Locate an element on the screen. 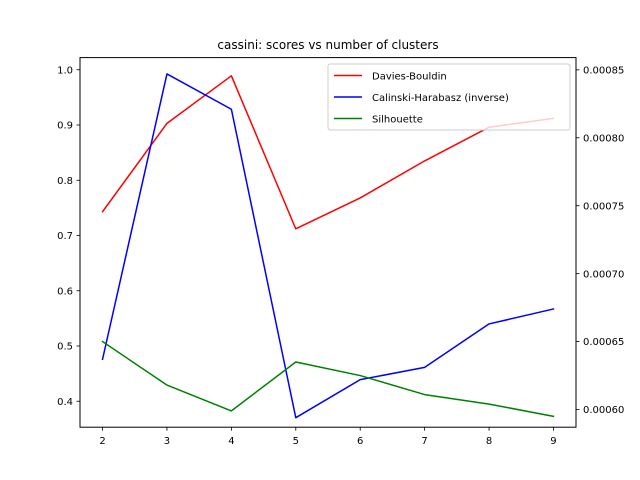  chart-title: cassini: scores vs number of clusters is located at coordinates (327, 45).